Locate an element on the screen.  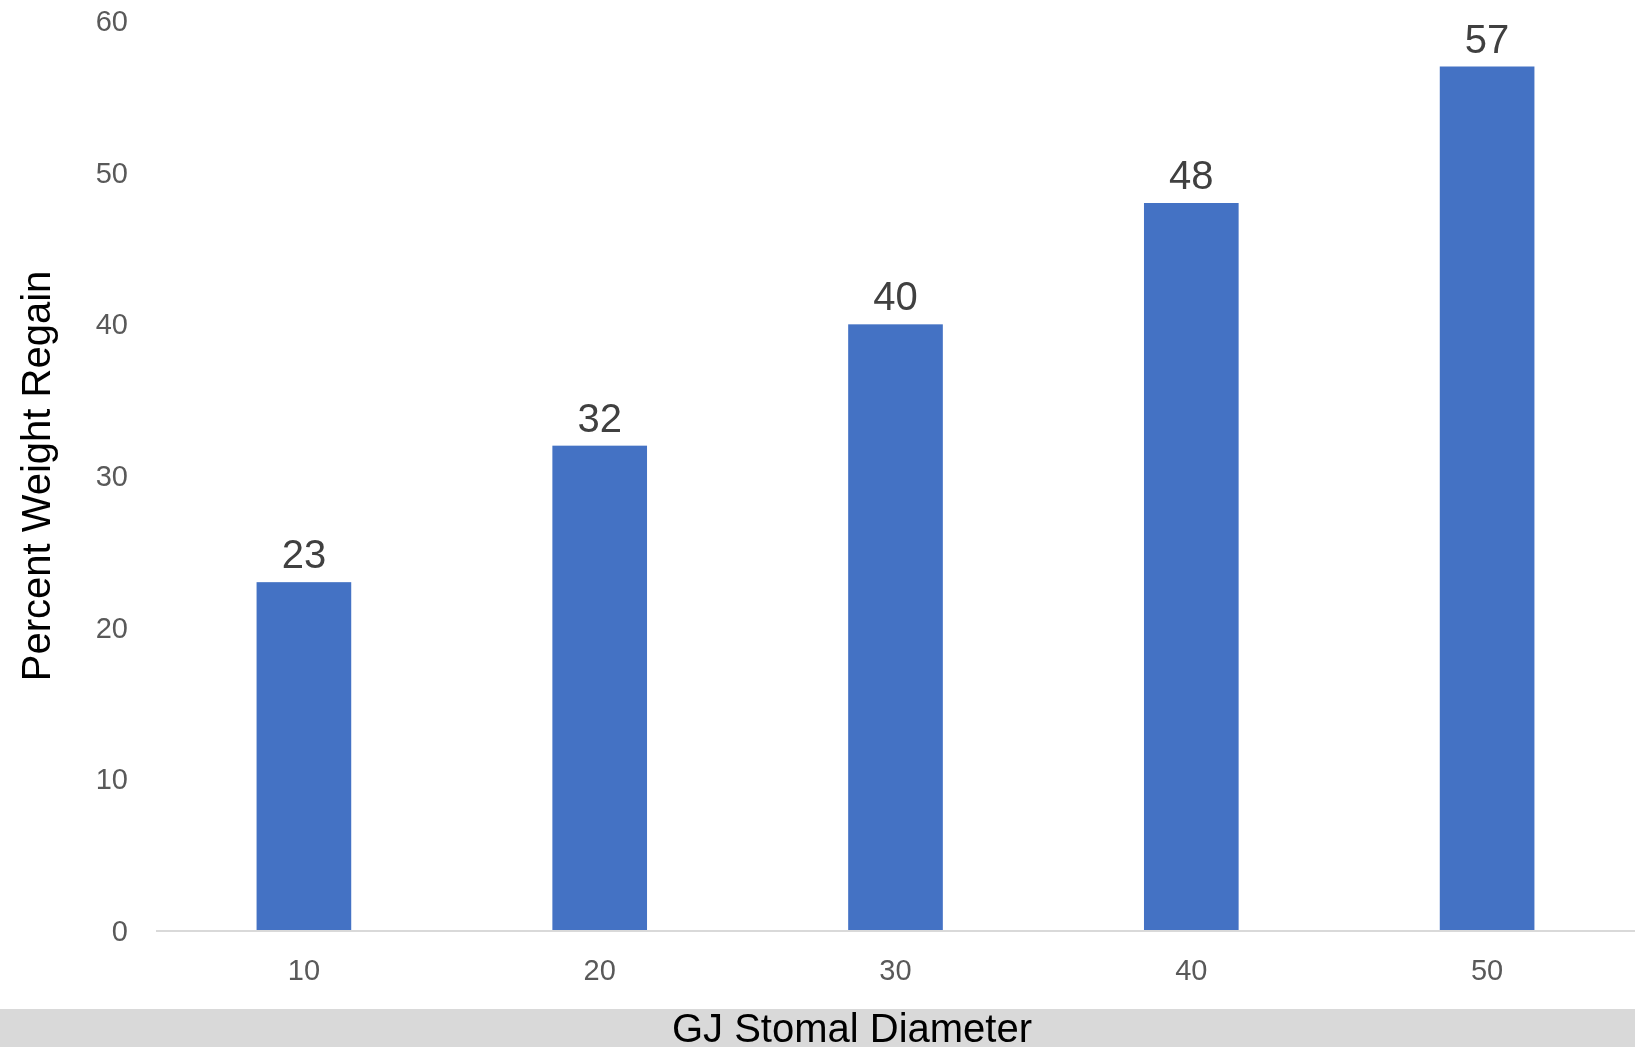
y-tick-label: 50 is located at coordinates (111, 172).